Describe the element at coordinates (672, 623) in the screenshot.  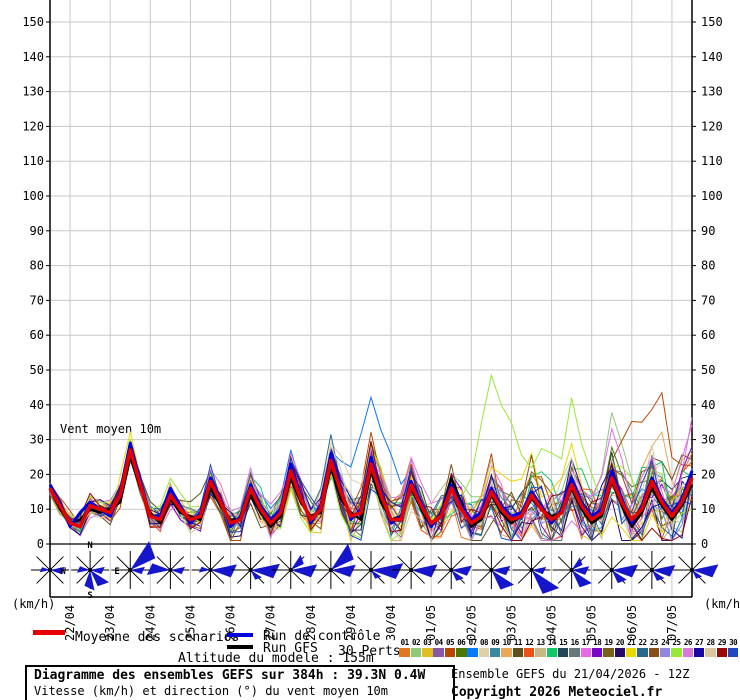
I see `date-label: 07/05` at that location.